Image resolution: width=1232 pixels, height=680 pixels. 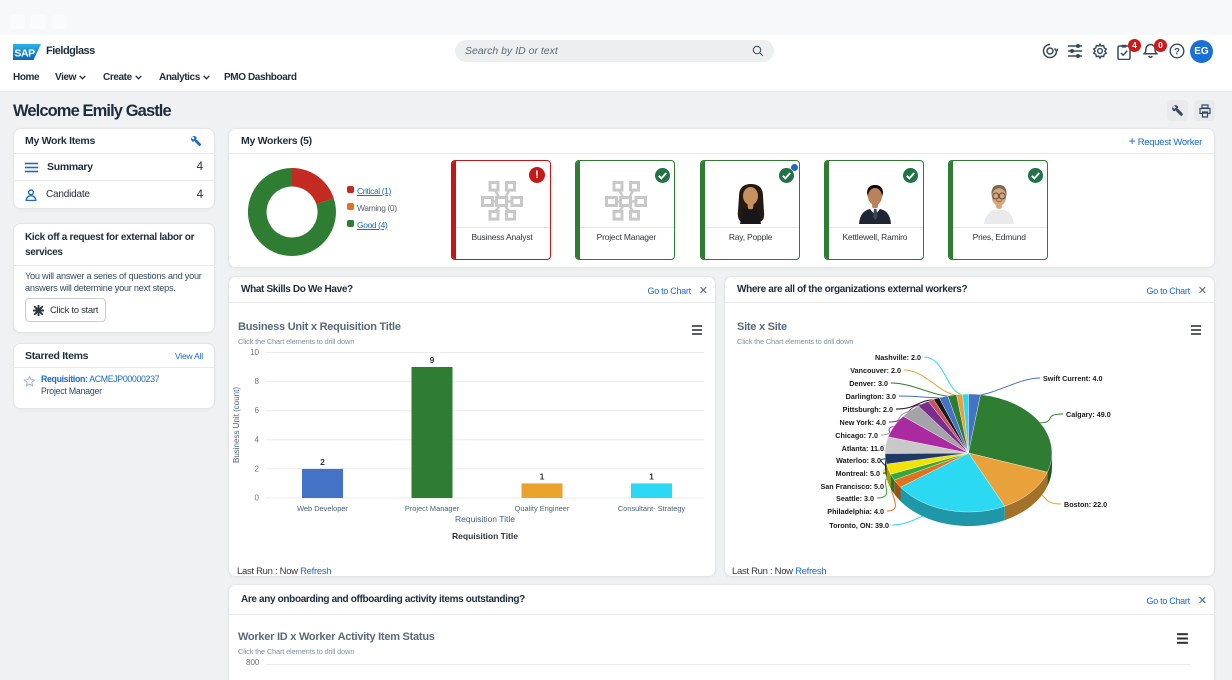 I want to click on svg-text: Seattle: 3.0, so click(x=855, y=498).